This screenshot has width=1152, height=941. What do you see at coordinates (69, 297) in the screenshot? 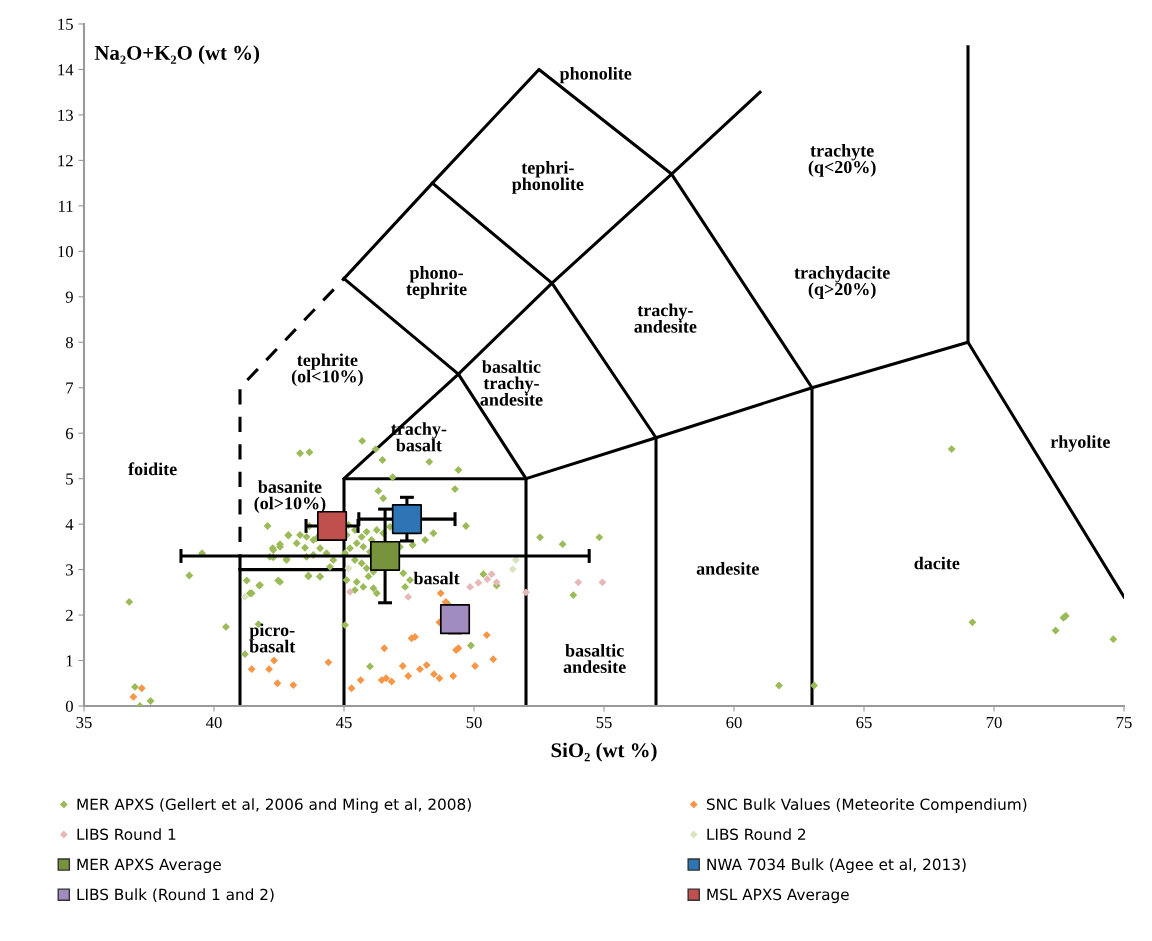
I see `y-tick-label: 9` at bounding box center [69, 297].